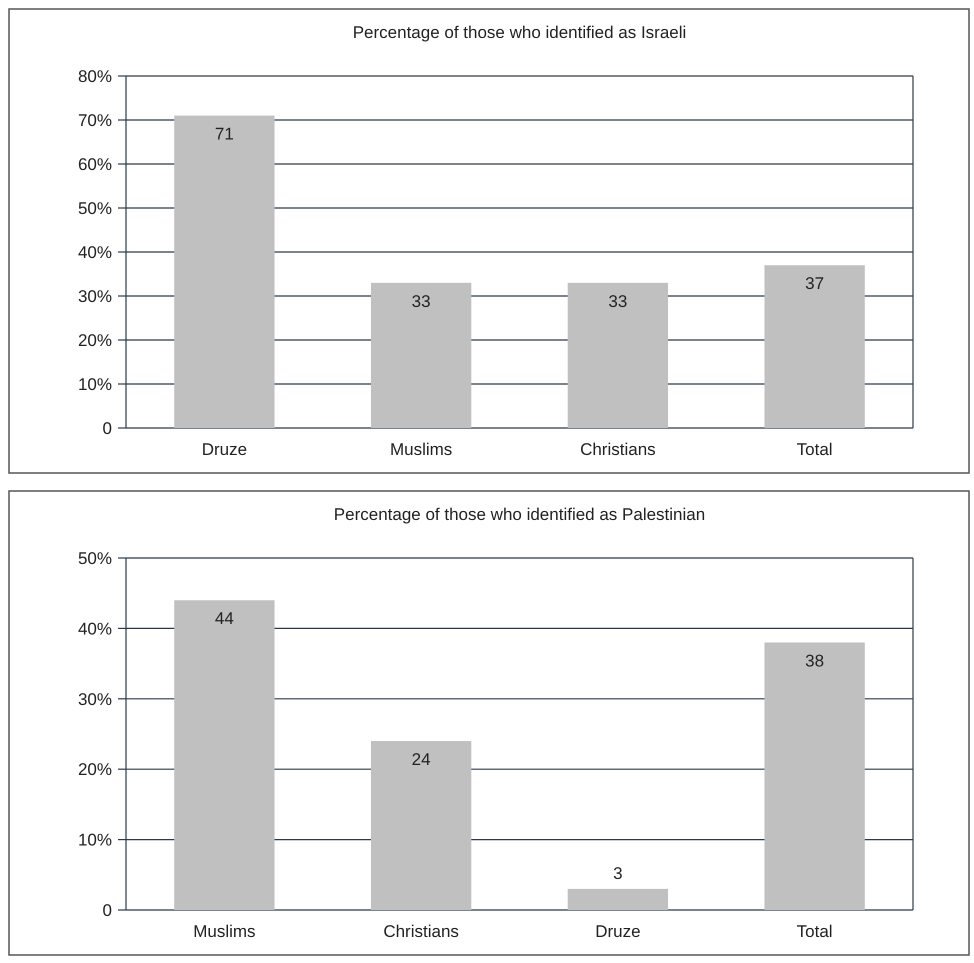  Describe the element at coordinates (519, 32) in the screenshot. I see `chart-title: Percentage of those who identified as Israeli` at that location.